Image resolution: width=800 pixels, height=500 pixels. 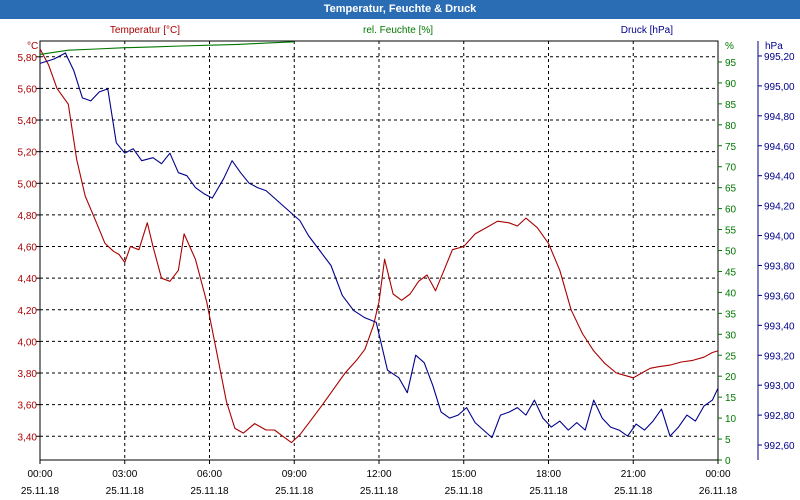 I want to click on humidity-tick-label: 60, so click(x=731, y=210).